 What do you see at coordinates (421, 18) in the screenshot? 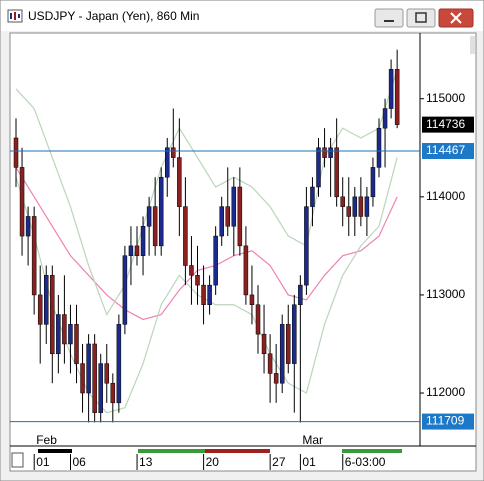
I see `maximize-button` at bounding box center [421, 18].